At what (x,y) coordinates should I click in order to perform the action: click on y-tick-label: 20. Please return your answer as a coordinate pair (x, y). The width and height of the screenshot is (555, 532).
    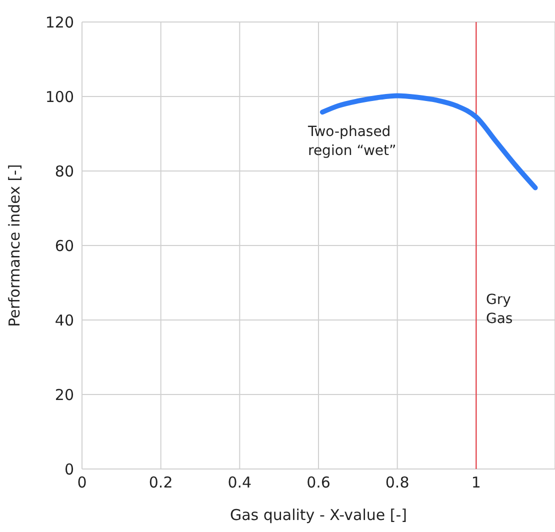
    Looking at the image, I should click on (64, 395).